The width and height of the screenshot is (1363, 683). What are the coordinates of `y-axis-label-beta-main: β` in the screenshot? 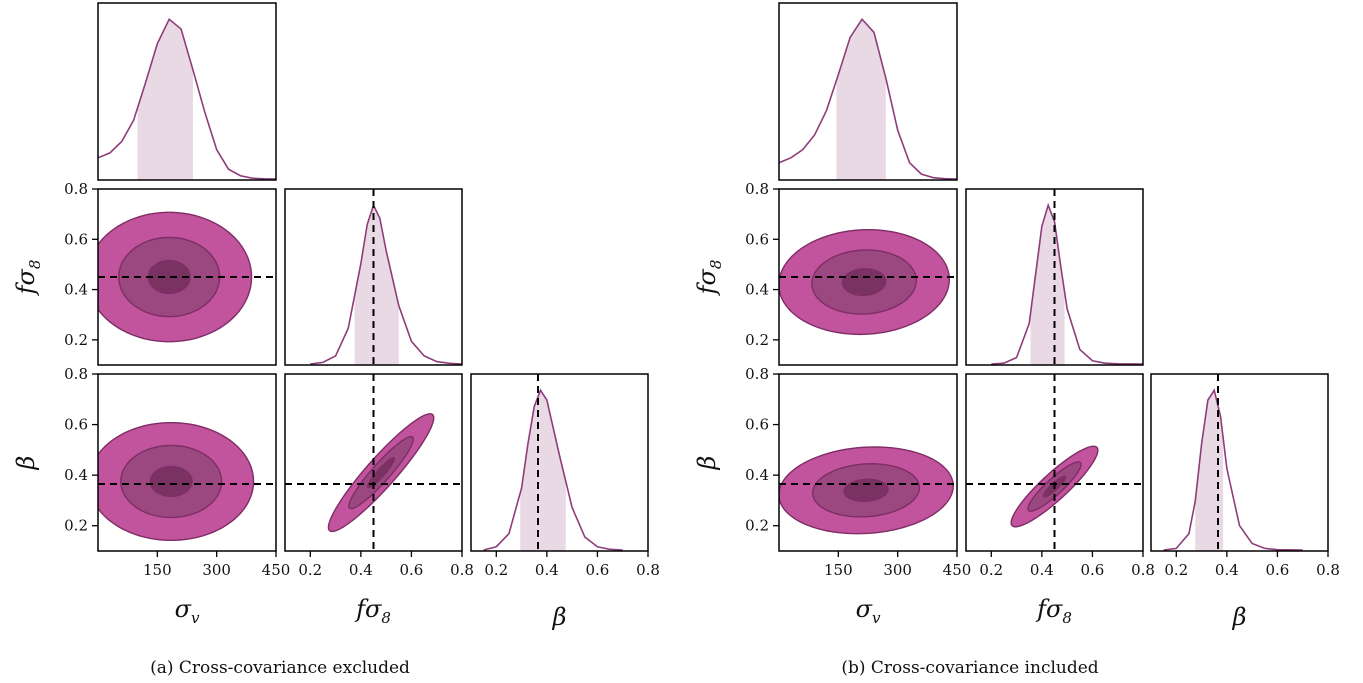 It's located at (26, 463).